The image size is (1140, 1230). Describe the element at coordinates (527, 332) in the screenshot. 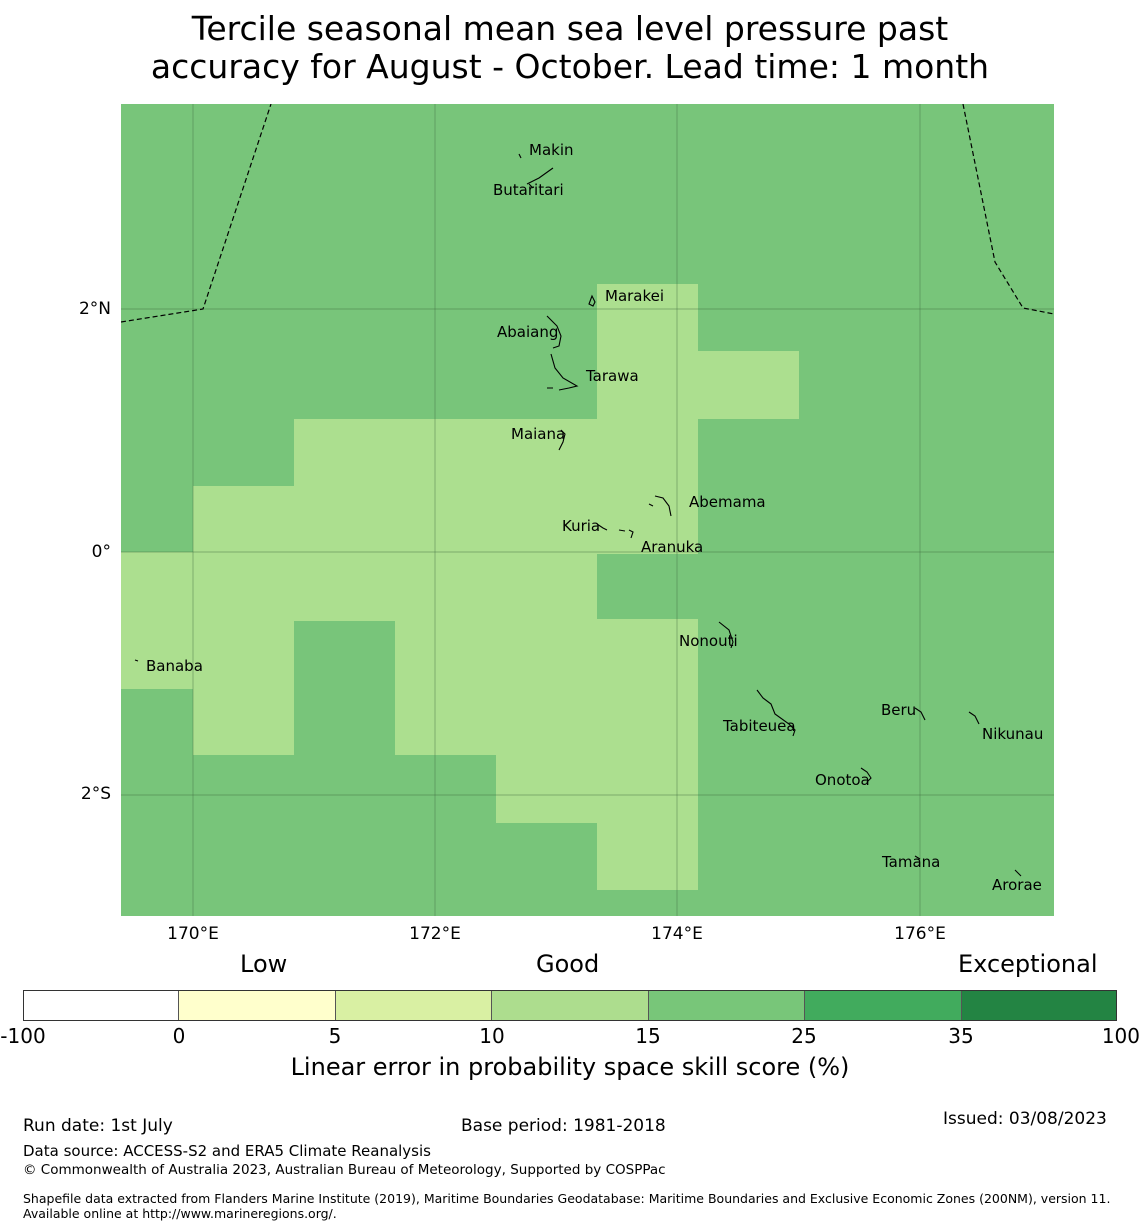

I see `island-label-abaiang: Abaiang` at that location.